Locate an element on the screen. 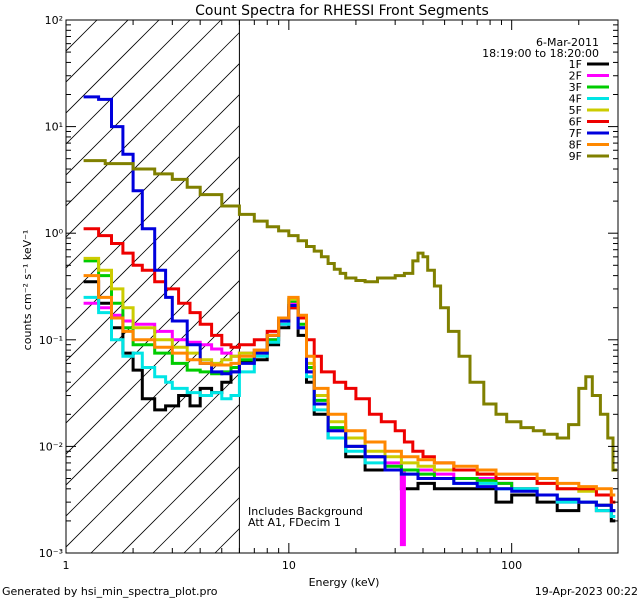 The width and height of the screenshot is (640, 600). legend-label-4f: 4F is located at coordinates (575, 99).